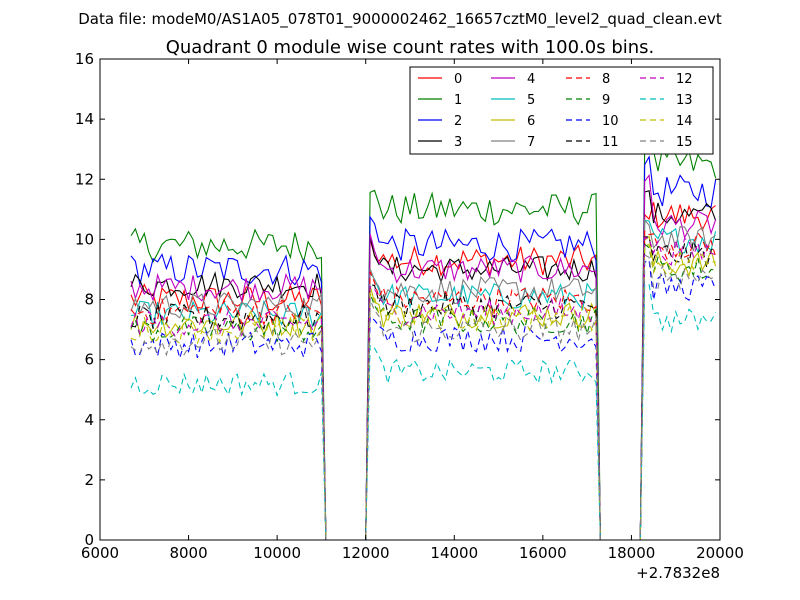  What do you see at coordinates (610, 121) in the screenshot?
I see `legend-label-10: 10` at bounding box center [610, 121].